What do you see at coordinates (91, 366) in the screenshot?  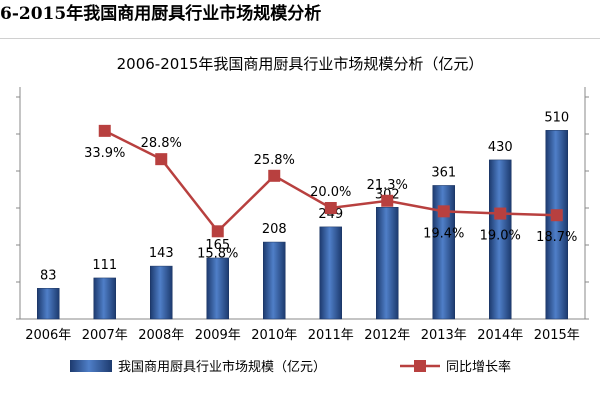 I see `legend-bar-swatch` at bounding box center [91, 366].